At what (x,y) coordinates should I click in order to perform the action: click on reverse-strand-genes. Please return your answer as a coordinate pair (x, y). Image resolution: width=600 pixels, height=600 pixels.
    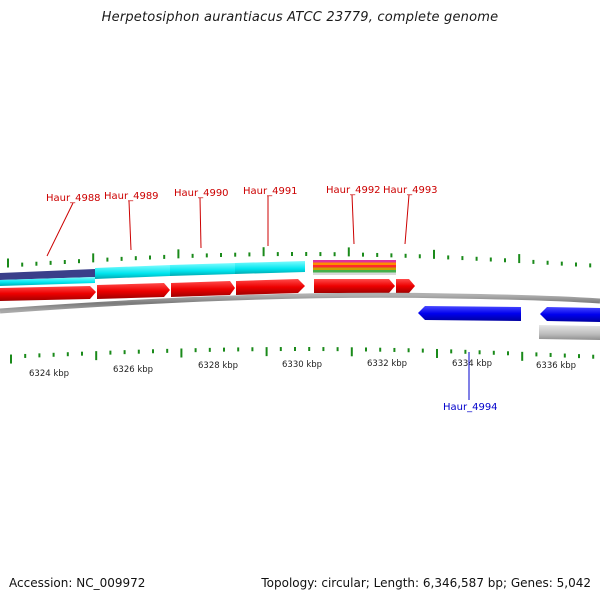
    Looking at the image, I should click on (509, 323).